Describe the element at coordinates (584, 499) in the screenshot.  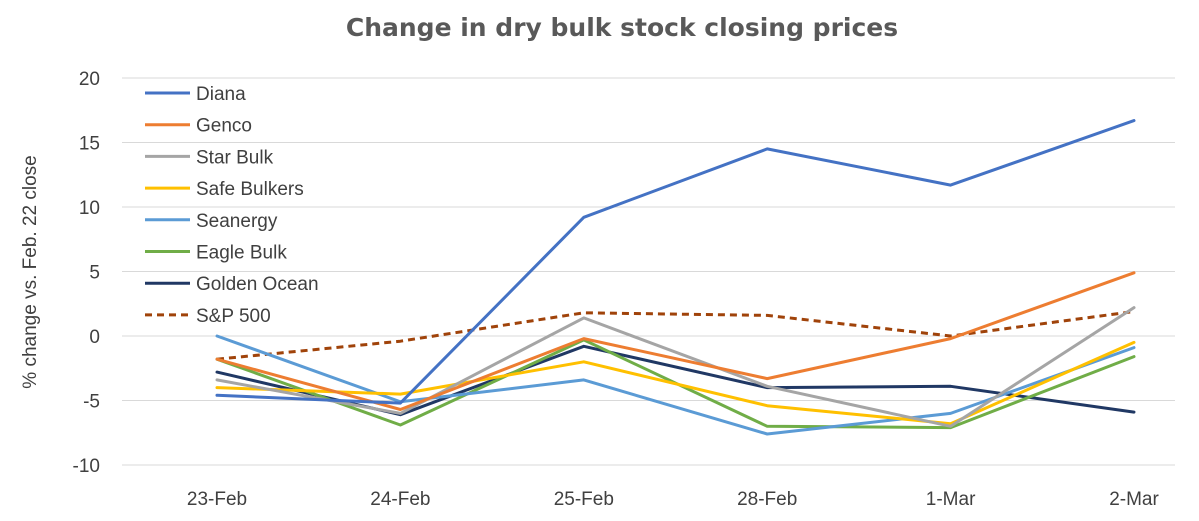
I see `x-tick-label: 25-Feb` at that location.